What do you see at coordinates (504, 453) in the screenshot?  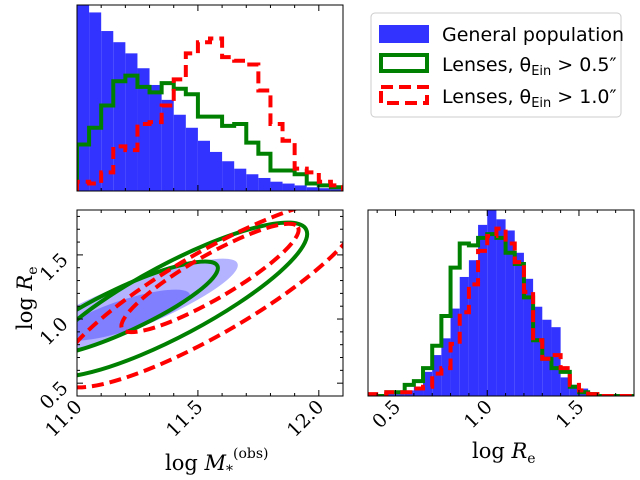 I see `x-axis-label-size: log Re` at bounding box center [504, 453].